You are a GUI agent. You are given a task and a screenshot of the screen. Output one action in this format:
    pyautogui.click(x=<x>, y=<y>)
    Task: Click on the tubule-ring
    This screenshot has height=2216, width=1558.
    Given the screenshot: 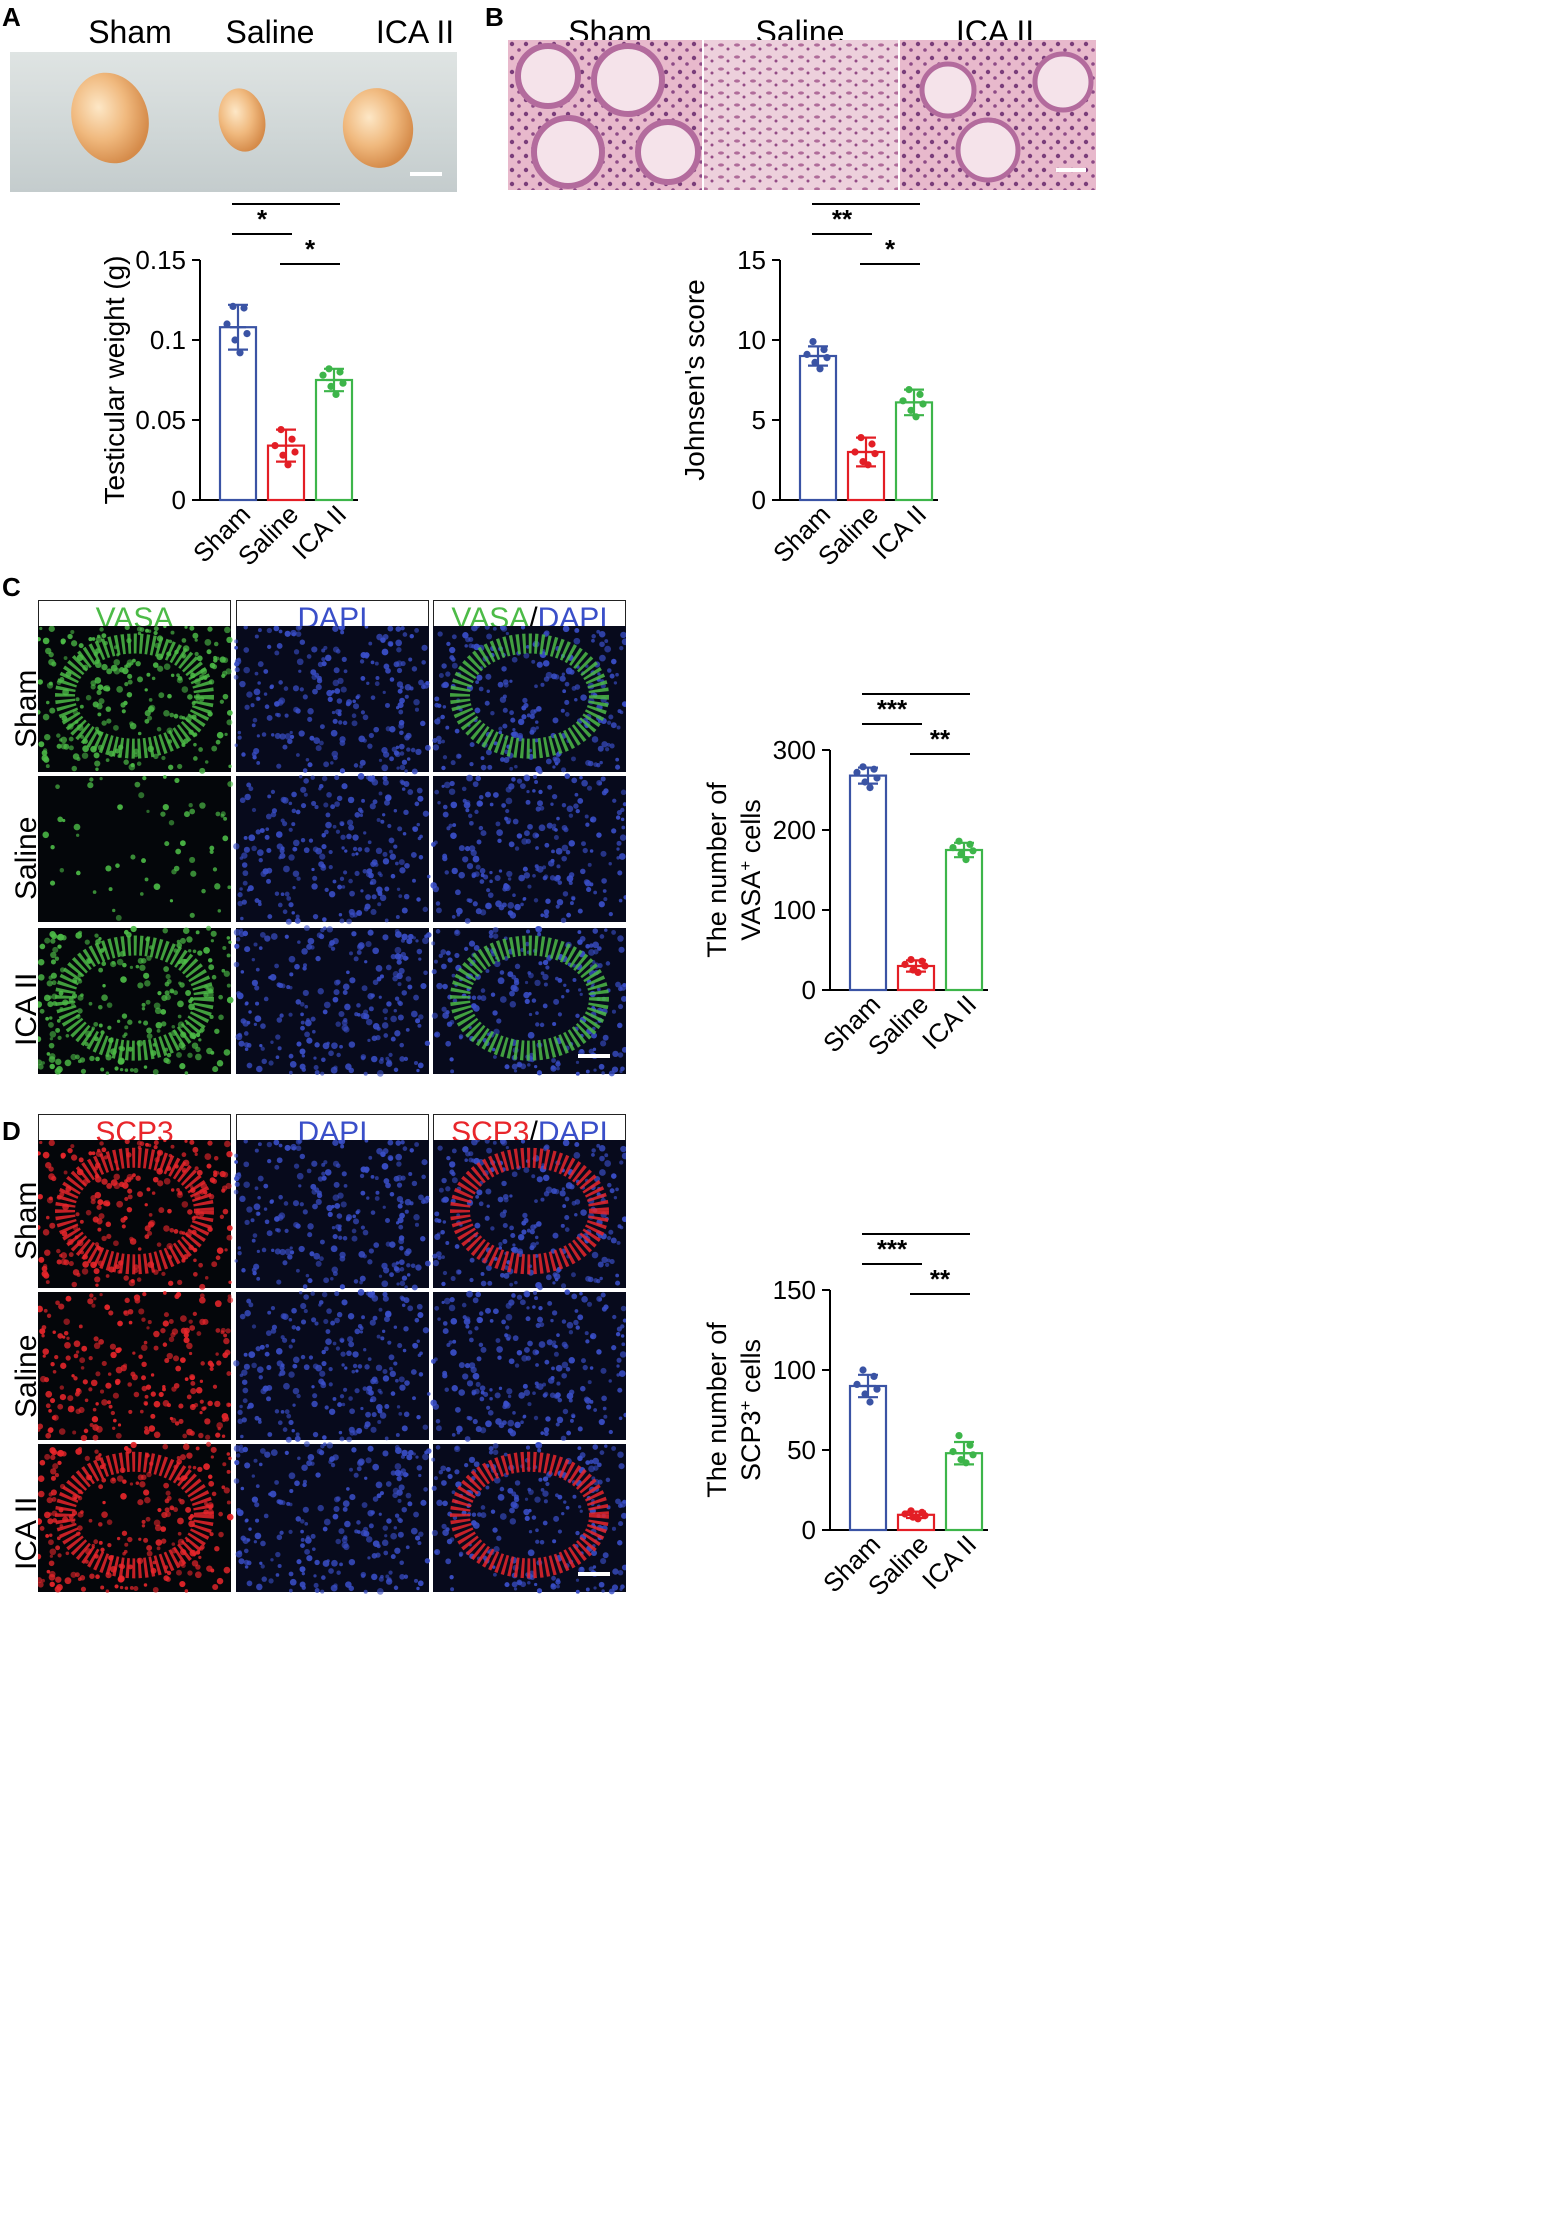 What is the action you would take?
    pyautogui.click(x=134, y=696)
    